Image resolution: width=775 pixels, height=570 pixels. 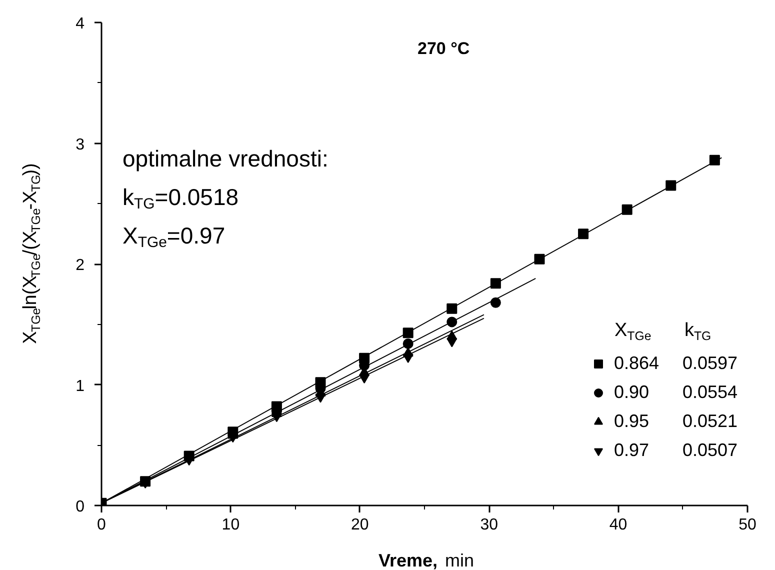 I want to click on annotation: optimalne vrednosti:, so click(x=225, y=159).